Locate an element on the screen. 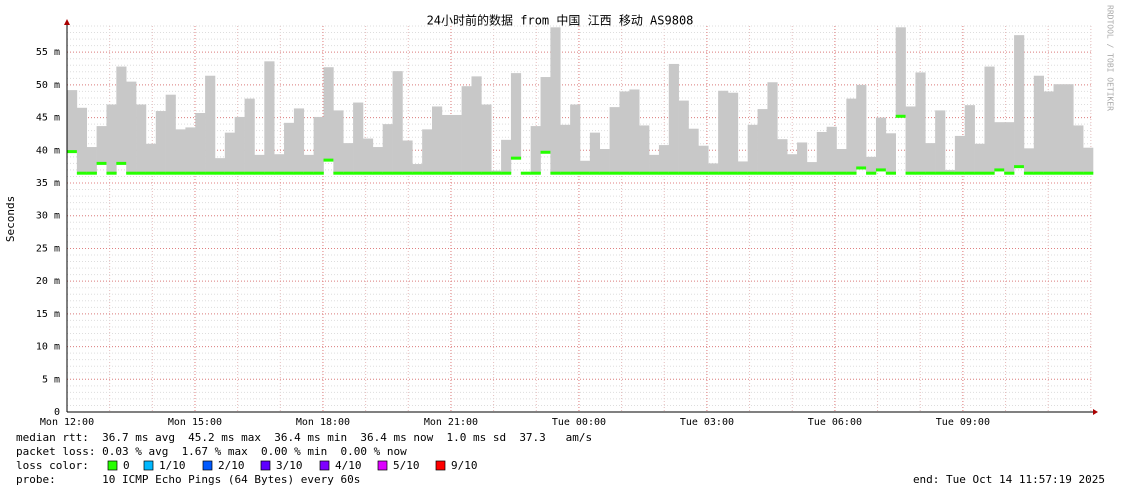 The height and width of the screenshot is (498, 1121). x-tick-label: Mon 12:00 is located at coordinates (67, 422).